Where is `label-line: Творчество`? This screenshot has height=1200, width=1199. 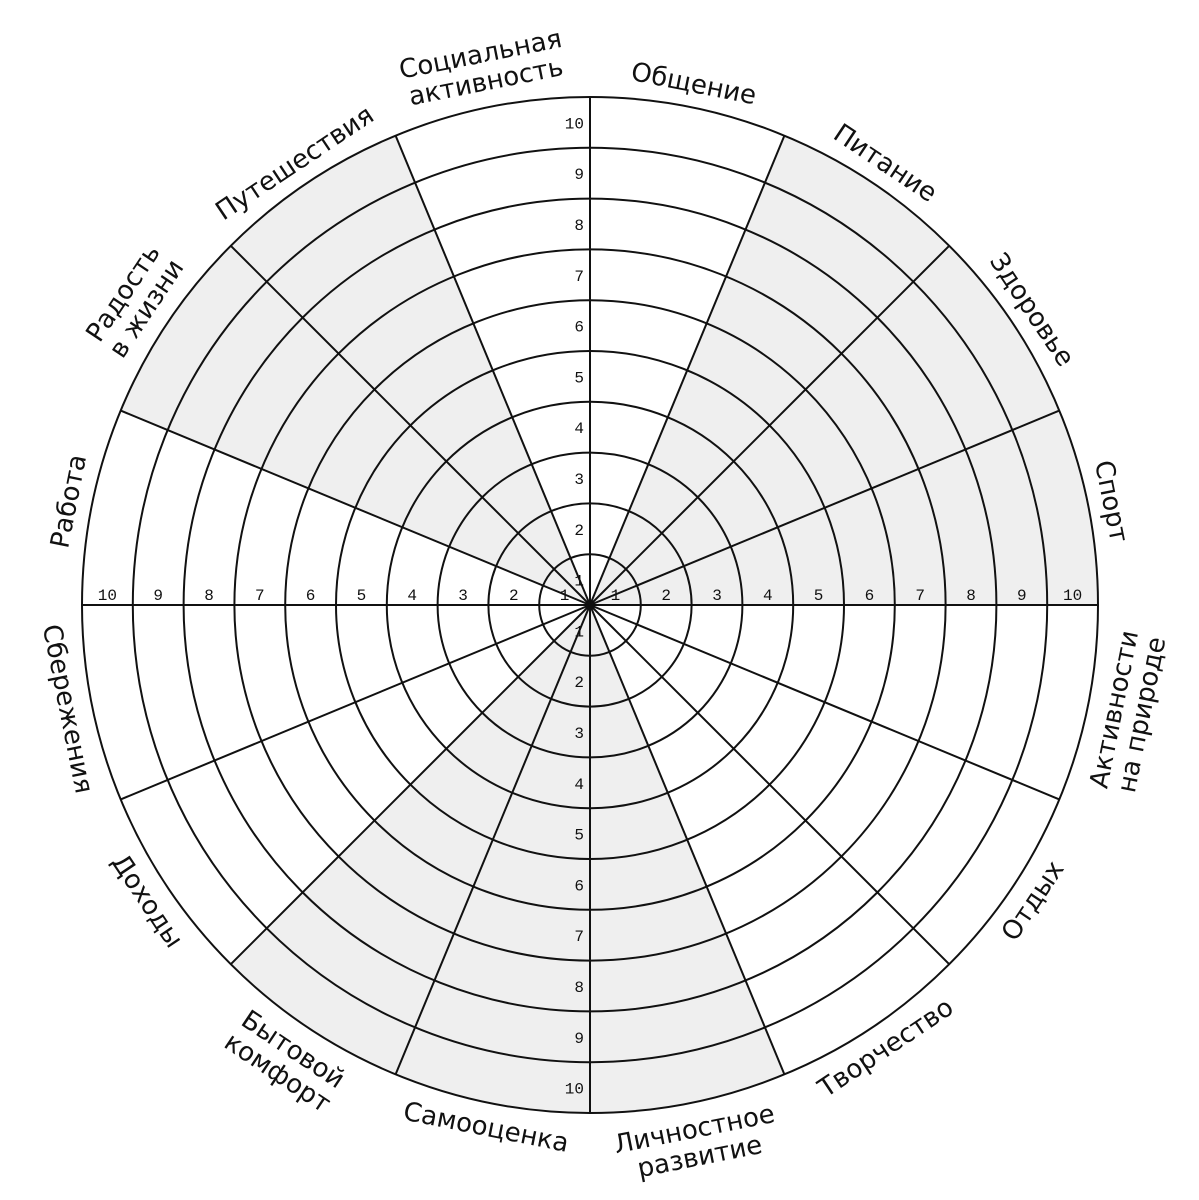 label-line: Творчество is located at coordinates (885, 1048).